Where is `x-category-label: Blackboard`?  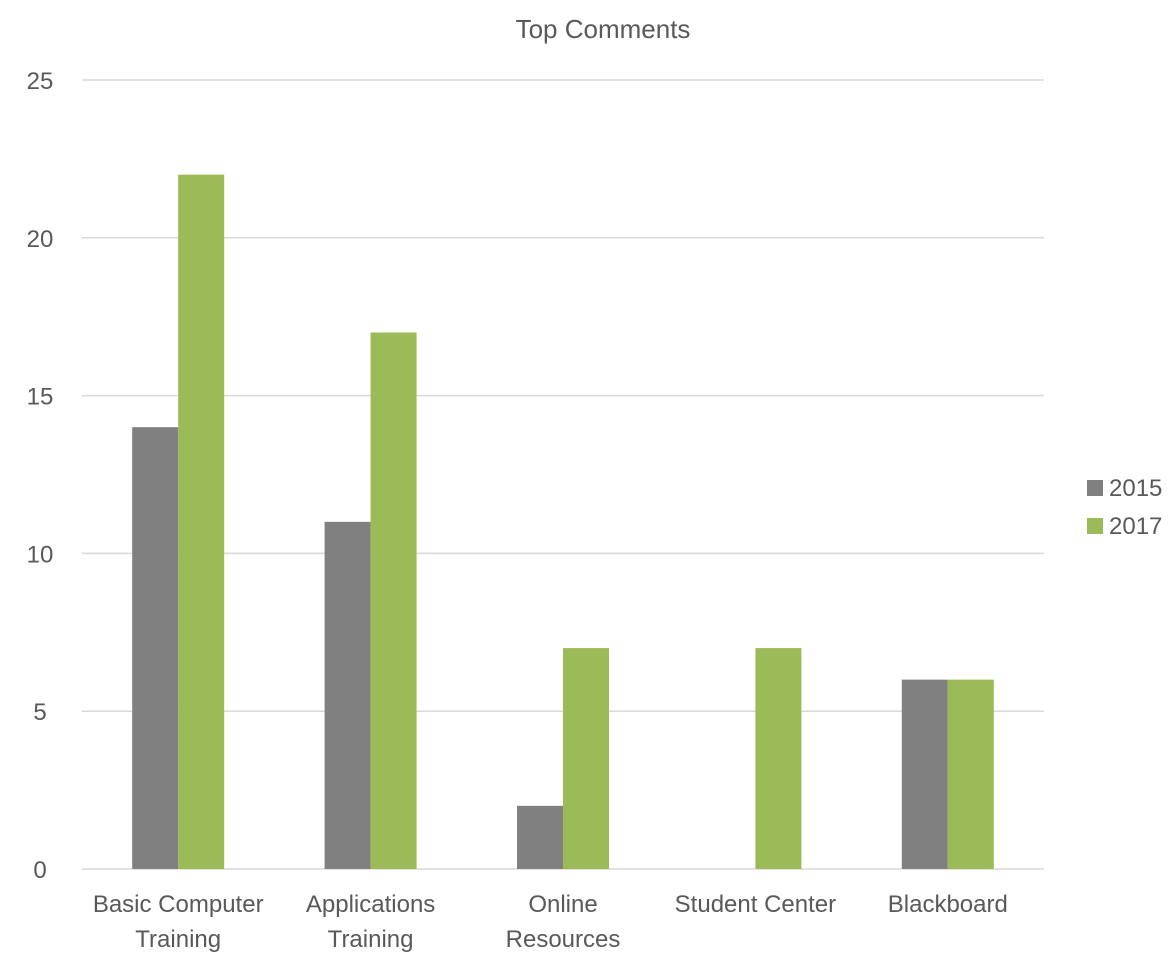
x-category-label: Blackboard is located at coordinates (948, 904).